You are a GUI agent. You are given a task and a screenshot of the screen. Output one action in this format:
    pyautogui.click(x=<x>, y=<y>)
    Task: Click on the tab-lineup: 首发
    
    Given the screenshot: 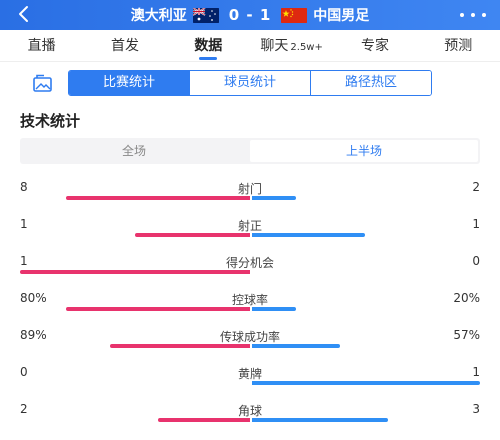 What is the action you would take?
    pyautogui.click(x=124, y=46)
    